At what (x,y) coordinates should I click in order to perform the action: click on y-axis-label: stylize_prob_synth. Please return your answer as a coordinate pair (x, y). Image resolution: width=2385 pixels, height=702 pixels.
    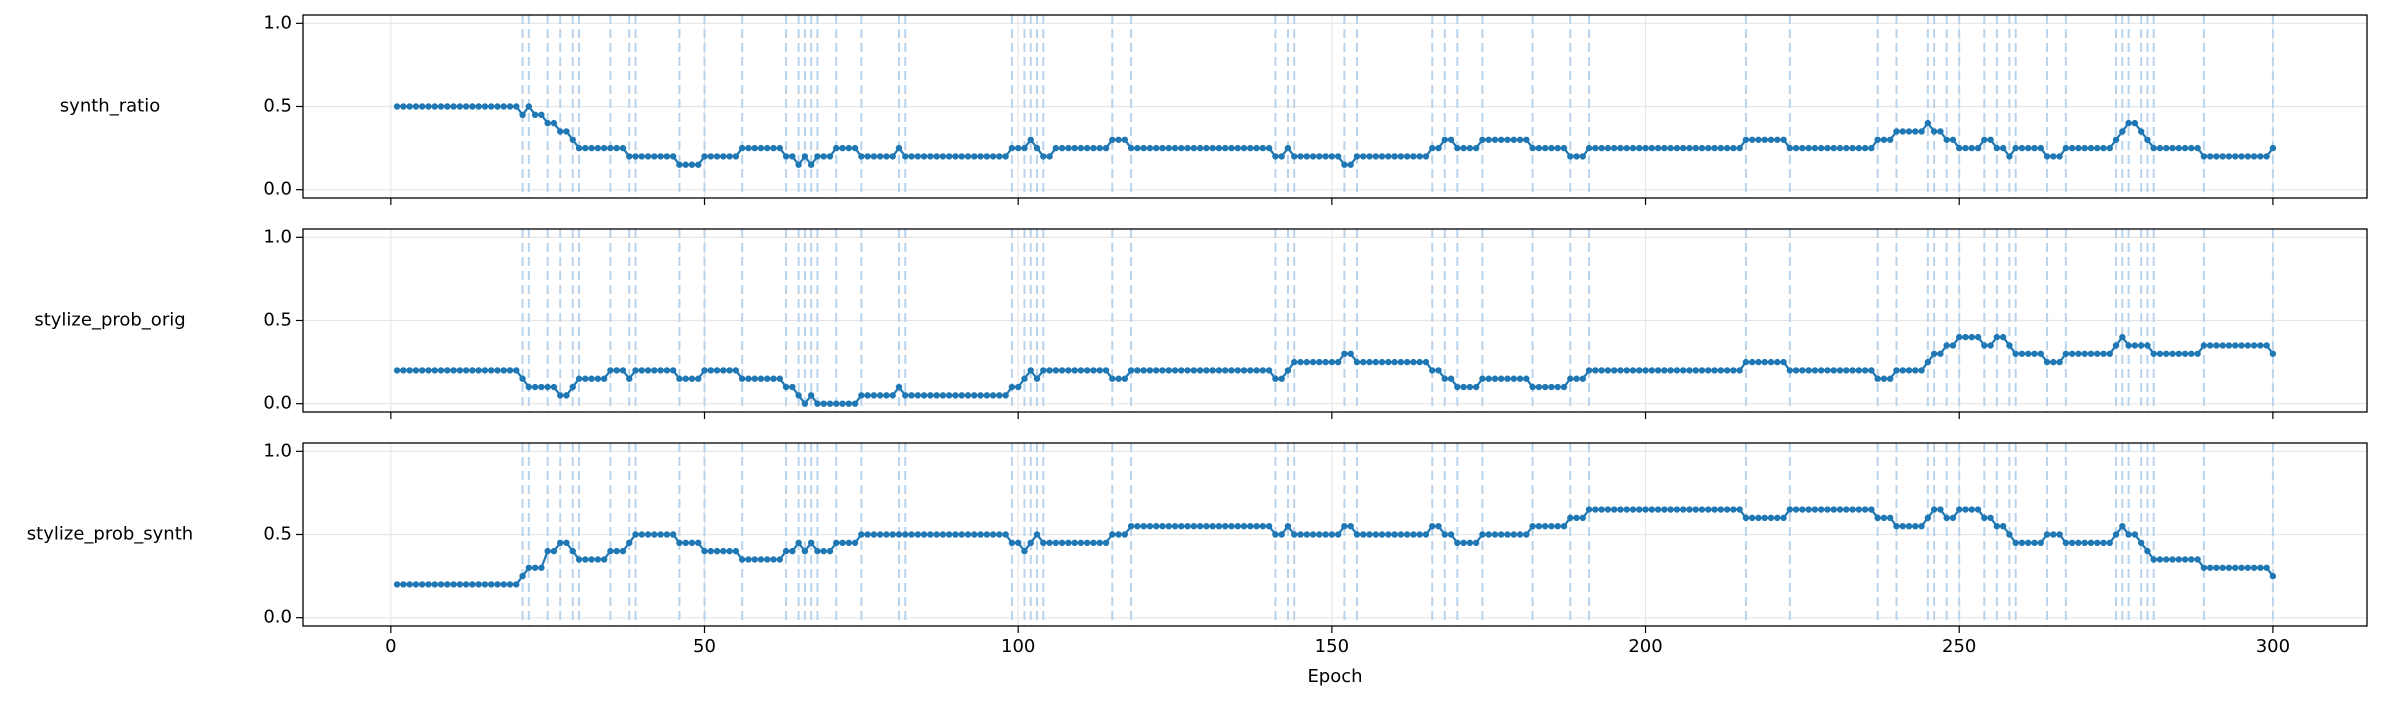
    Looking at the image, I should click on (110, 534).